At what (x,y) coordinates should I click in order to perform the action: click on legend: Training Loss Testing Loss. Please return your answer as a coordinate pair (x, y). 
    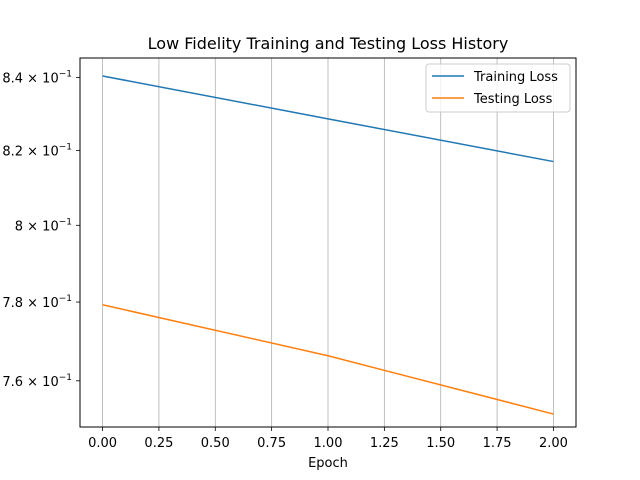
    Looking at the image, I should click on (498, 88).